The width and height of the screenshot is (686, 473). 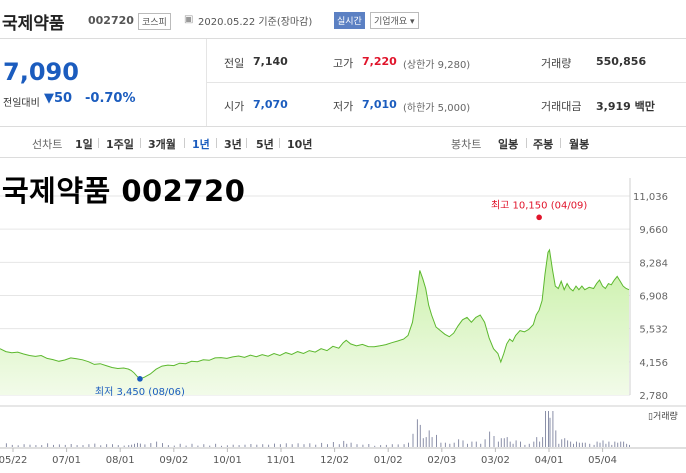 What do you see at coordinates (437, 108) in the screenshot?
I see `lower-limit: (하한가 5,000)` at bounding box center [437, 108].